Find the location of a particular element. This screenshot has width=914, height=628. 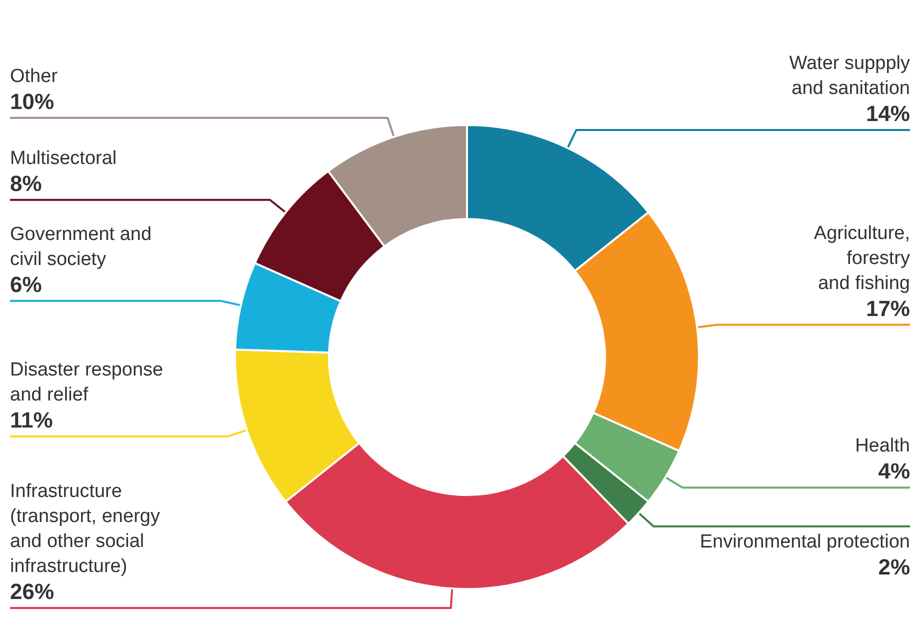

data-label: 26% is located at coordinates (32, 591).